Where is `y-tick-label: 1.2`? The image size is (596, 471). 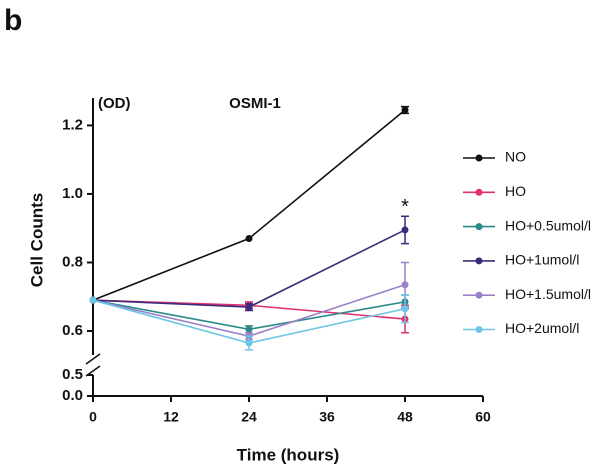
y-tick-label: 1.2 is located at coordinates (72, 124).